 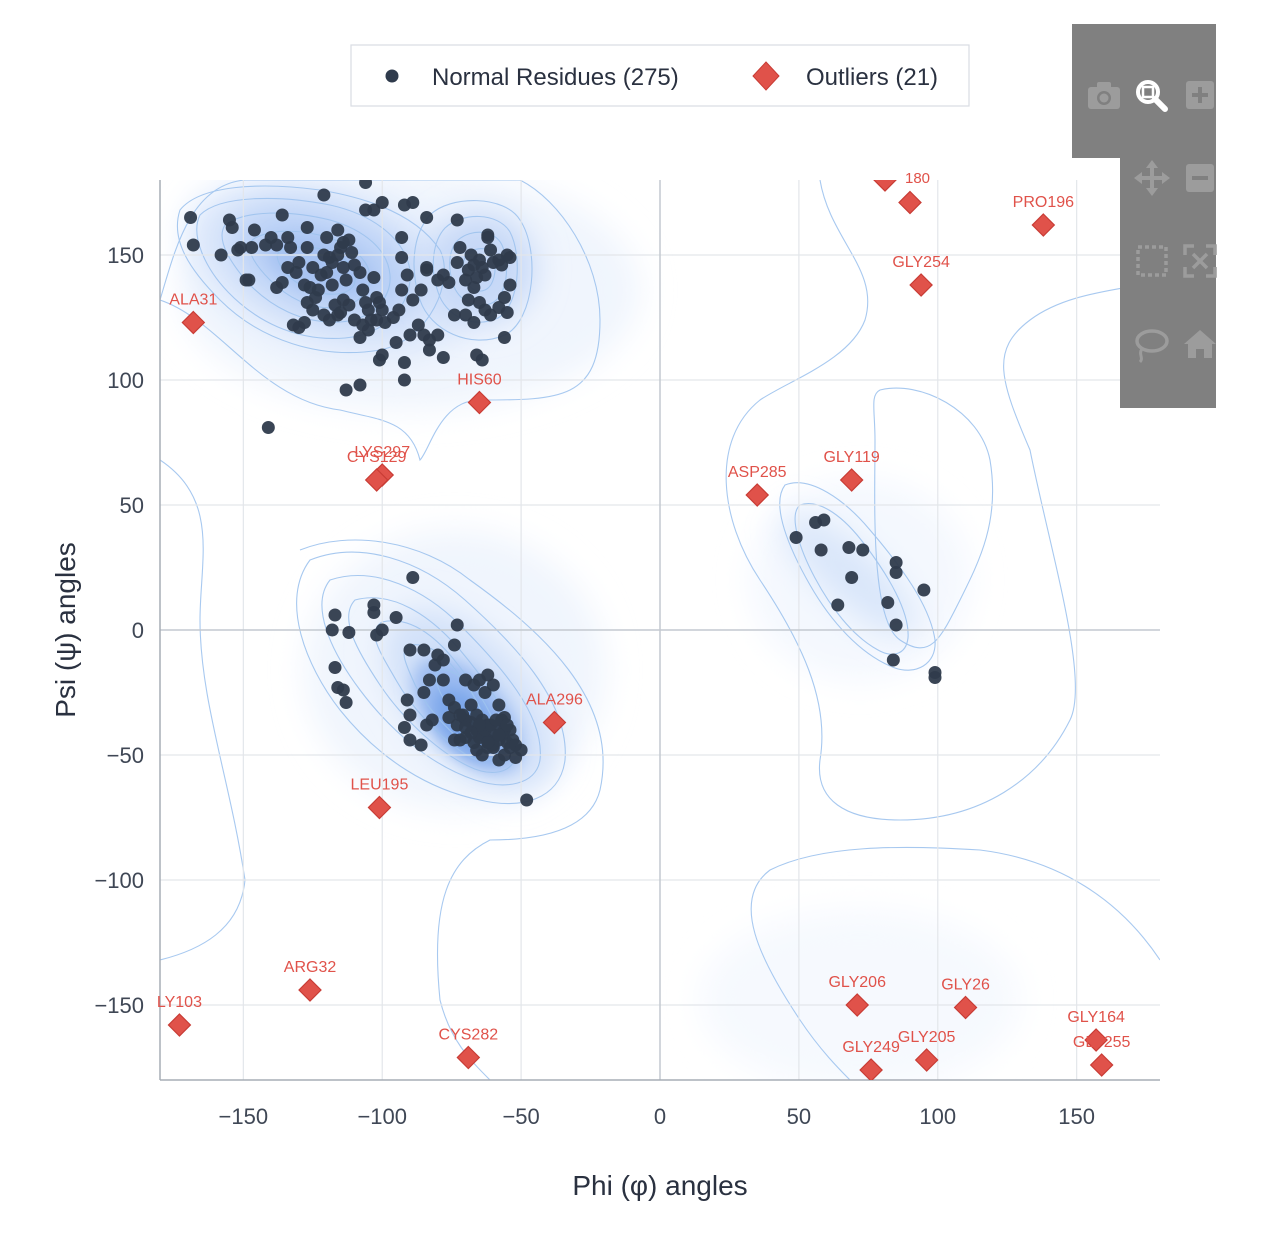 I want to click on box-select-icon, so click(x=1152, y=261).